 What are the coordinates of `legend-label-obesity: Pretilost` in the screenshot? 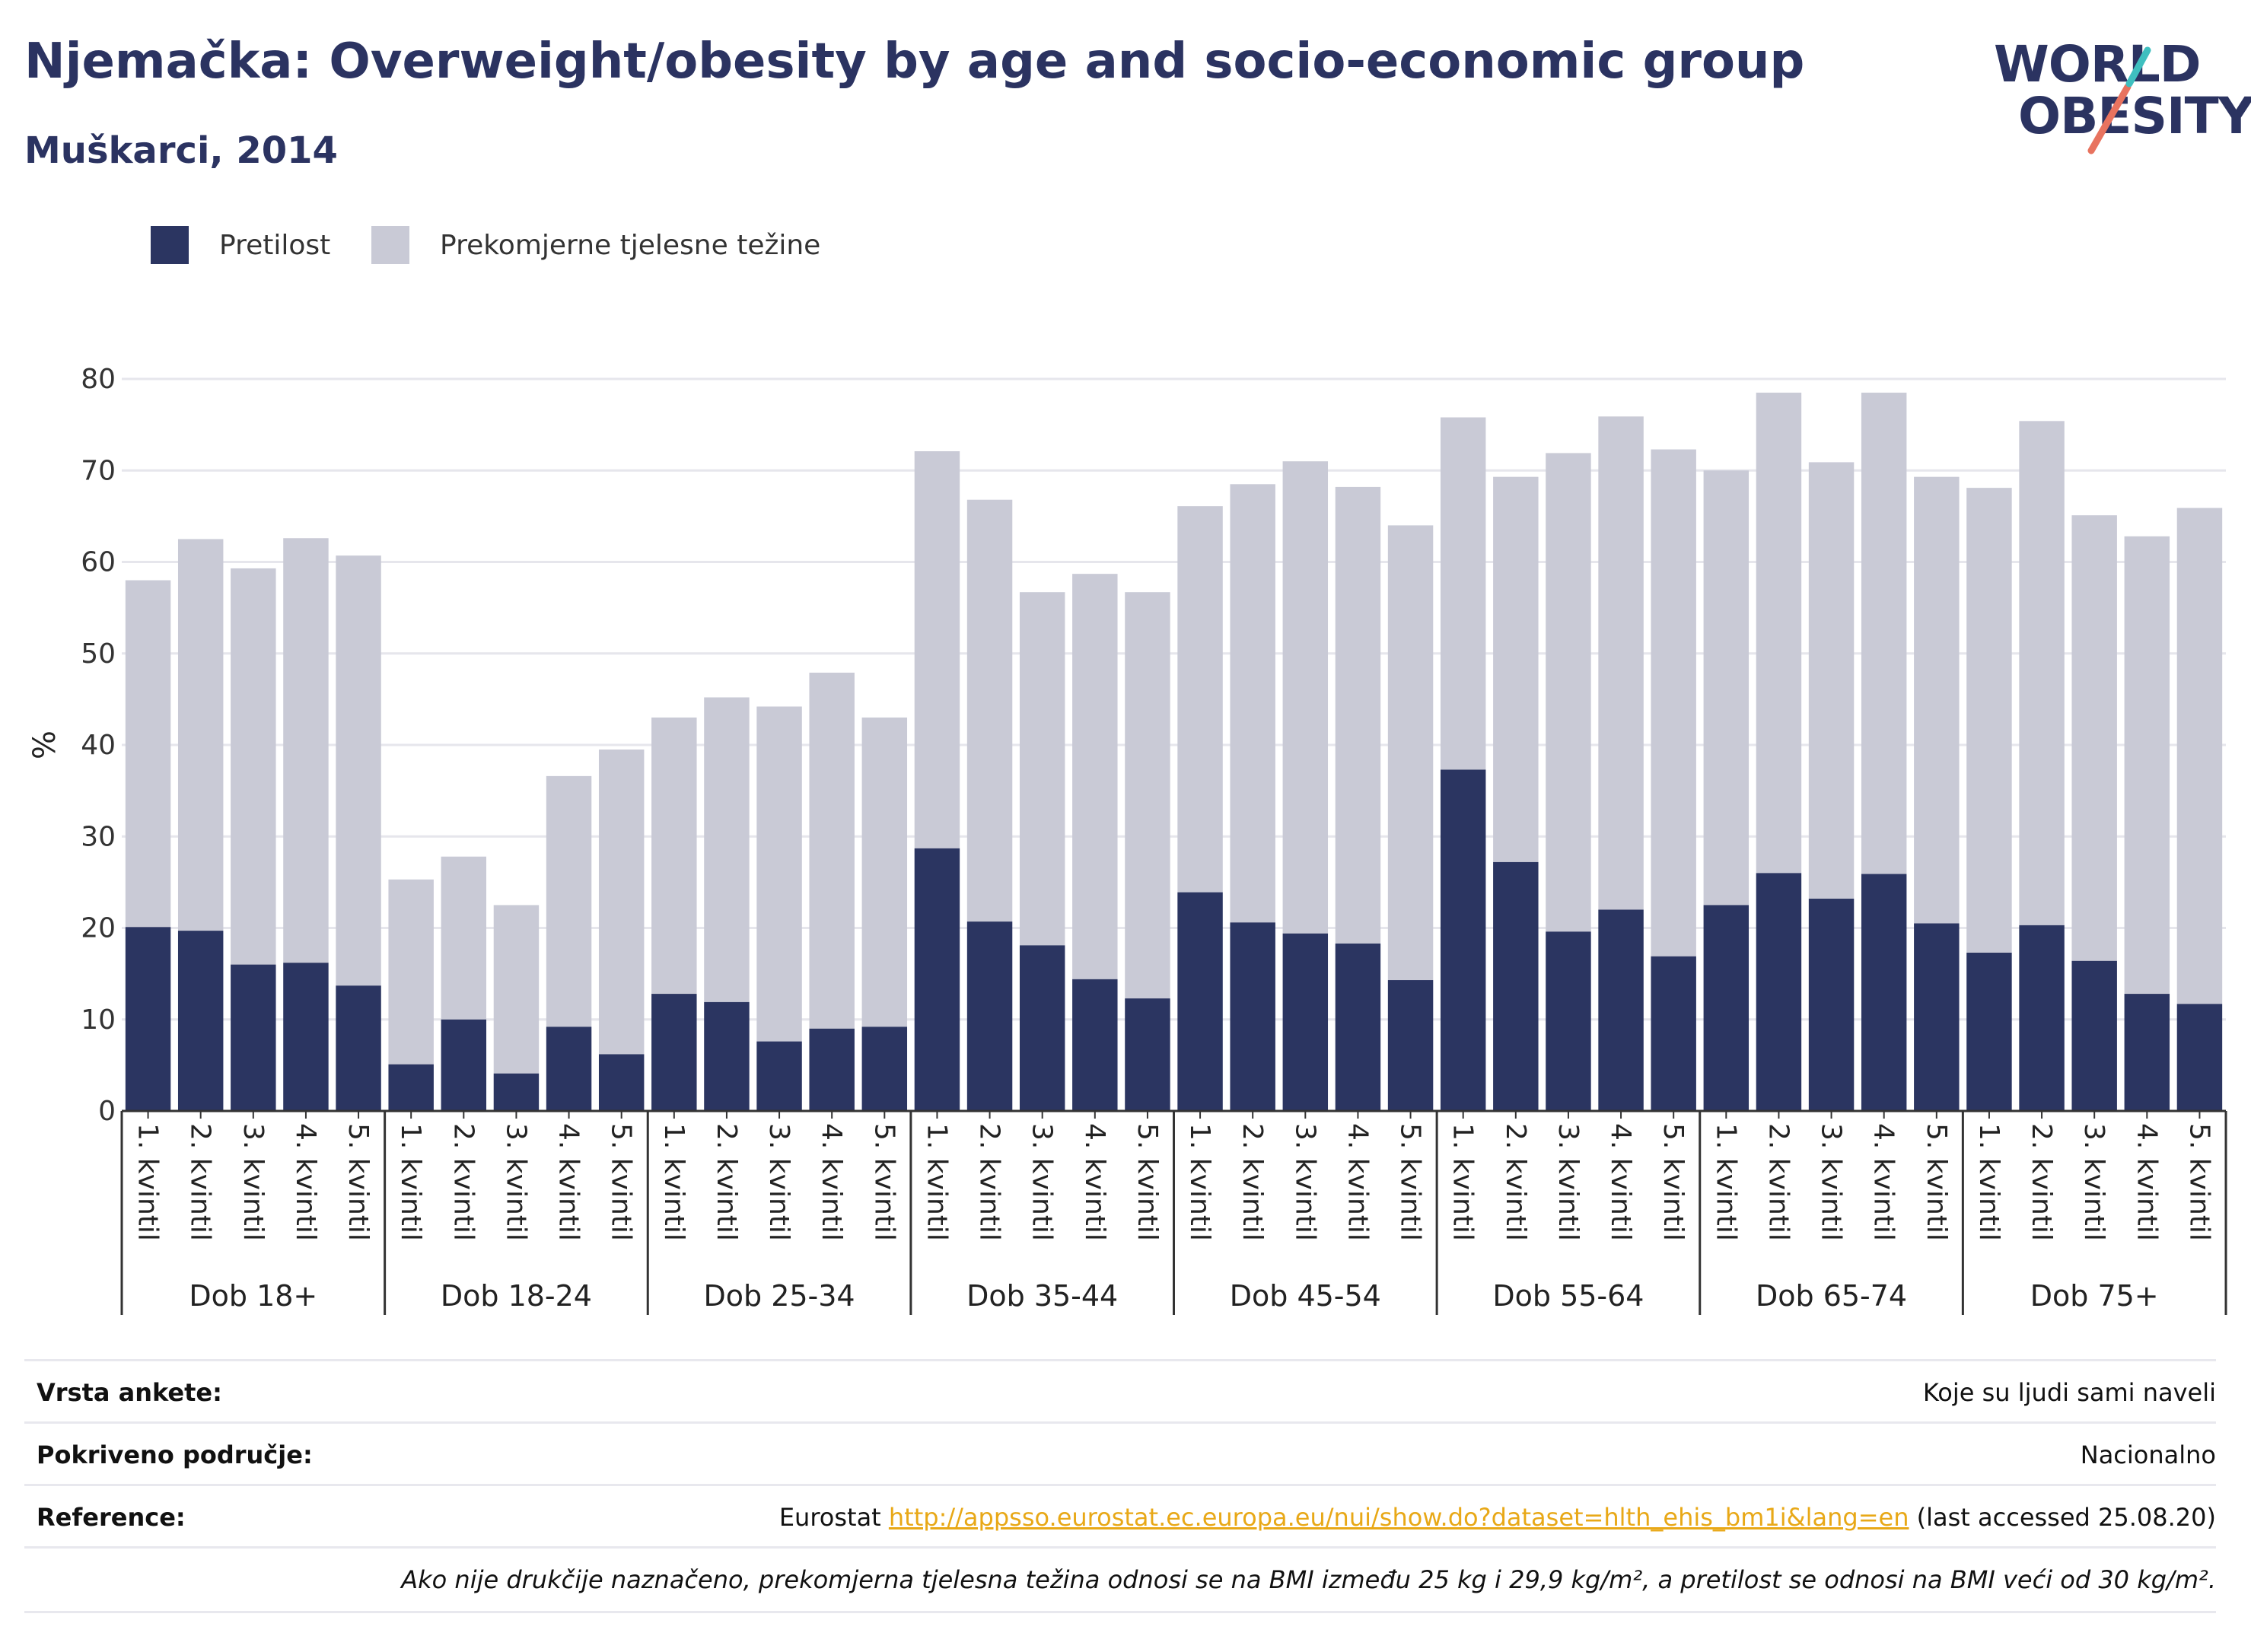 It's located at (275, 245).